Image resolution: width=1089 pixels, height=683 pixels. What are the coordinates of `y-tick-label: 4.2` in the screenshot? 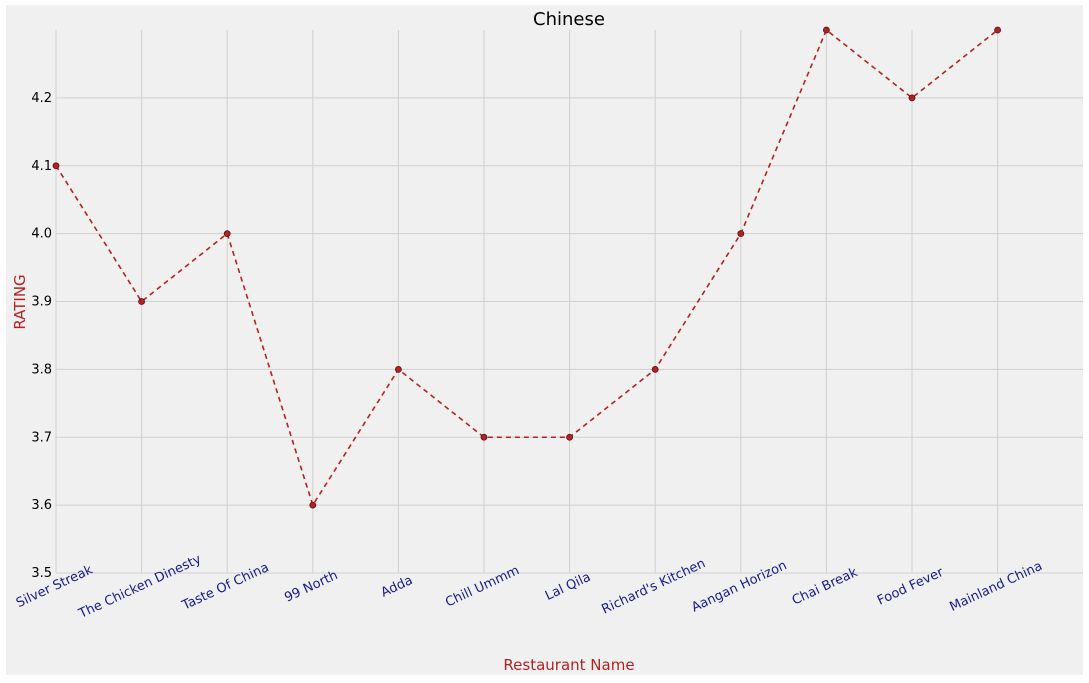 It's located at (41, 98).